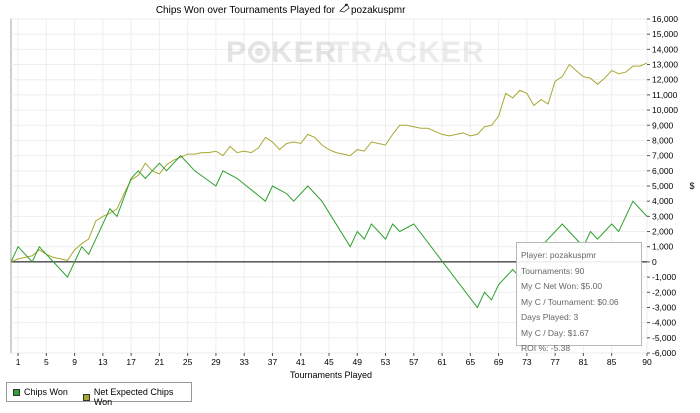  Describe the element at coordinates (378, 10) in the screenshot. I see `chart-title-player: pozakuspmr` at that location.